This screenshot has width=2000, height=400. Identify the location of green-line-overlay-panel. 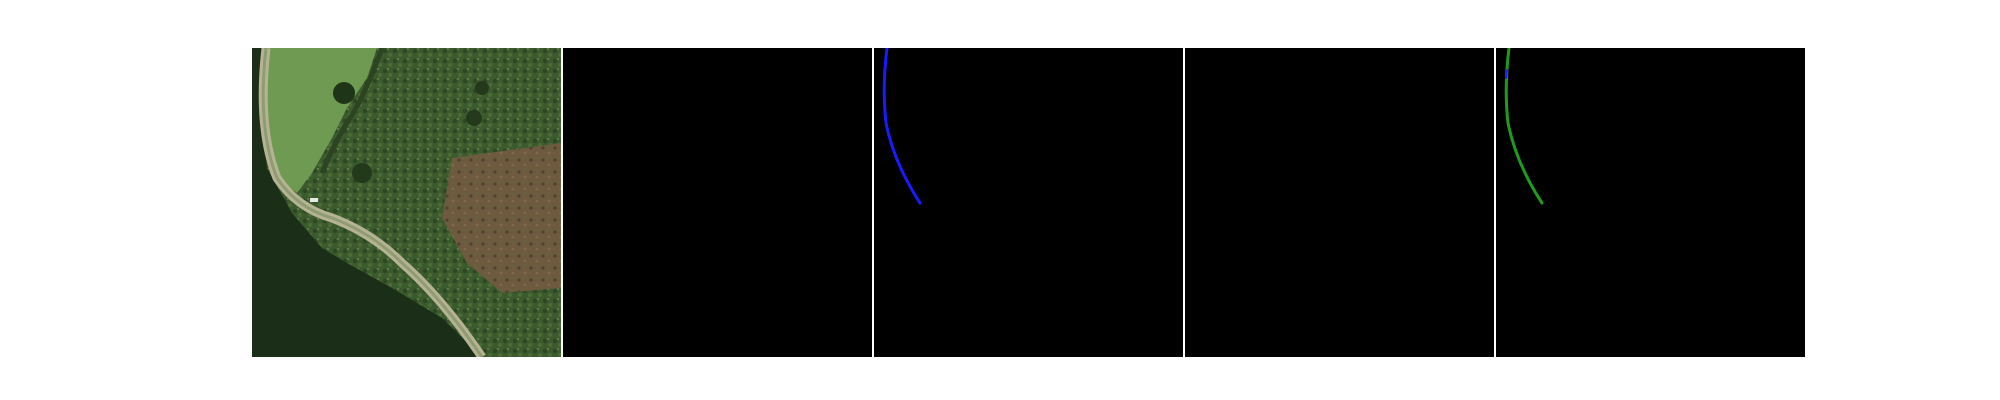
(1650, 202).